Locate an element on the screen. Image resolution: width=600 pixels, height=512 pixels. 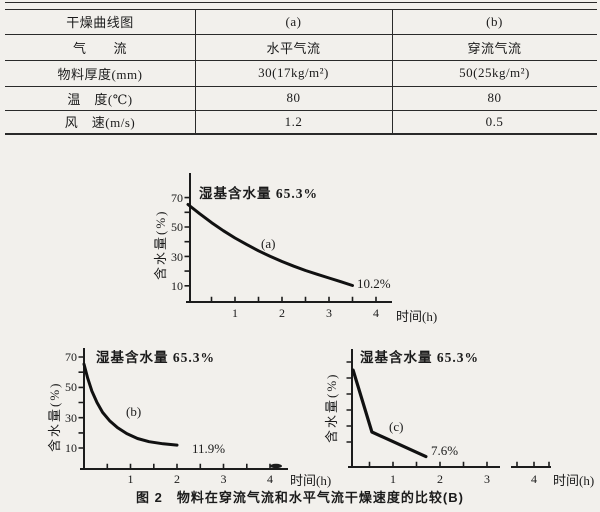
chart-c-xtick: 2 is located at coordinates (440, 479).